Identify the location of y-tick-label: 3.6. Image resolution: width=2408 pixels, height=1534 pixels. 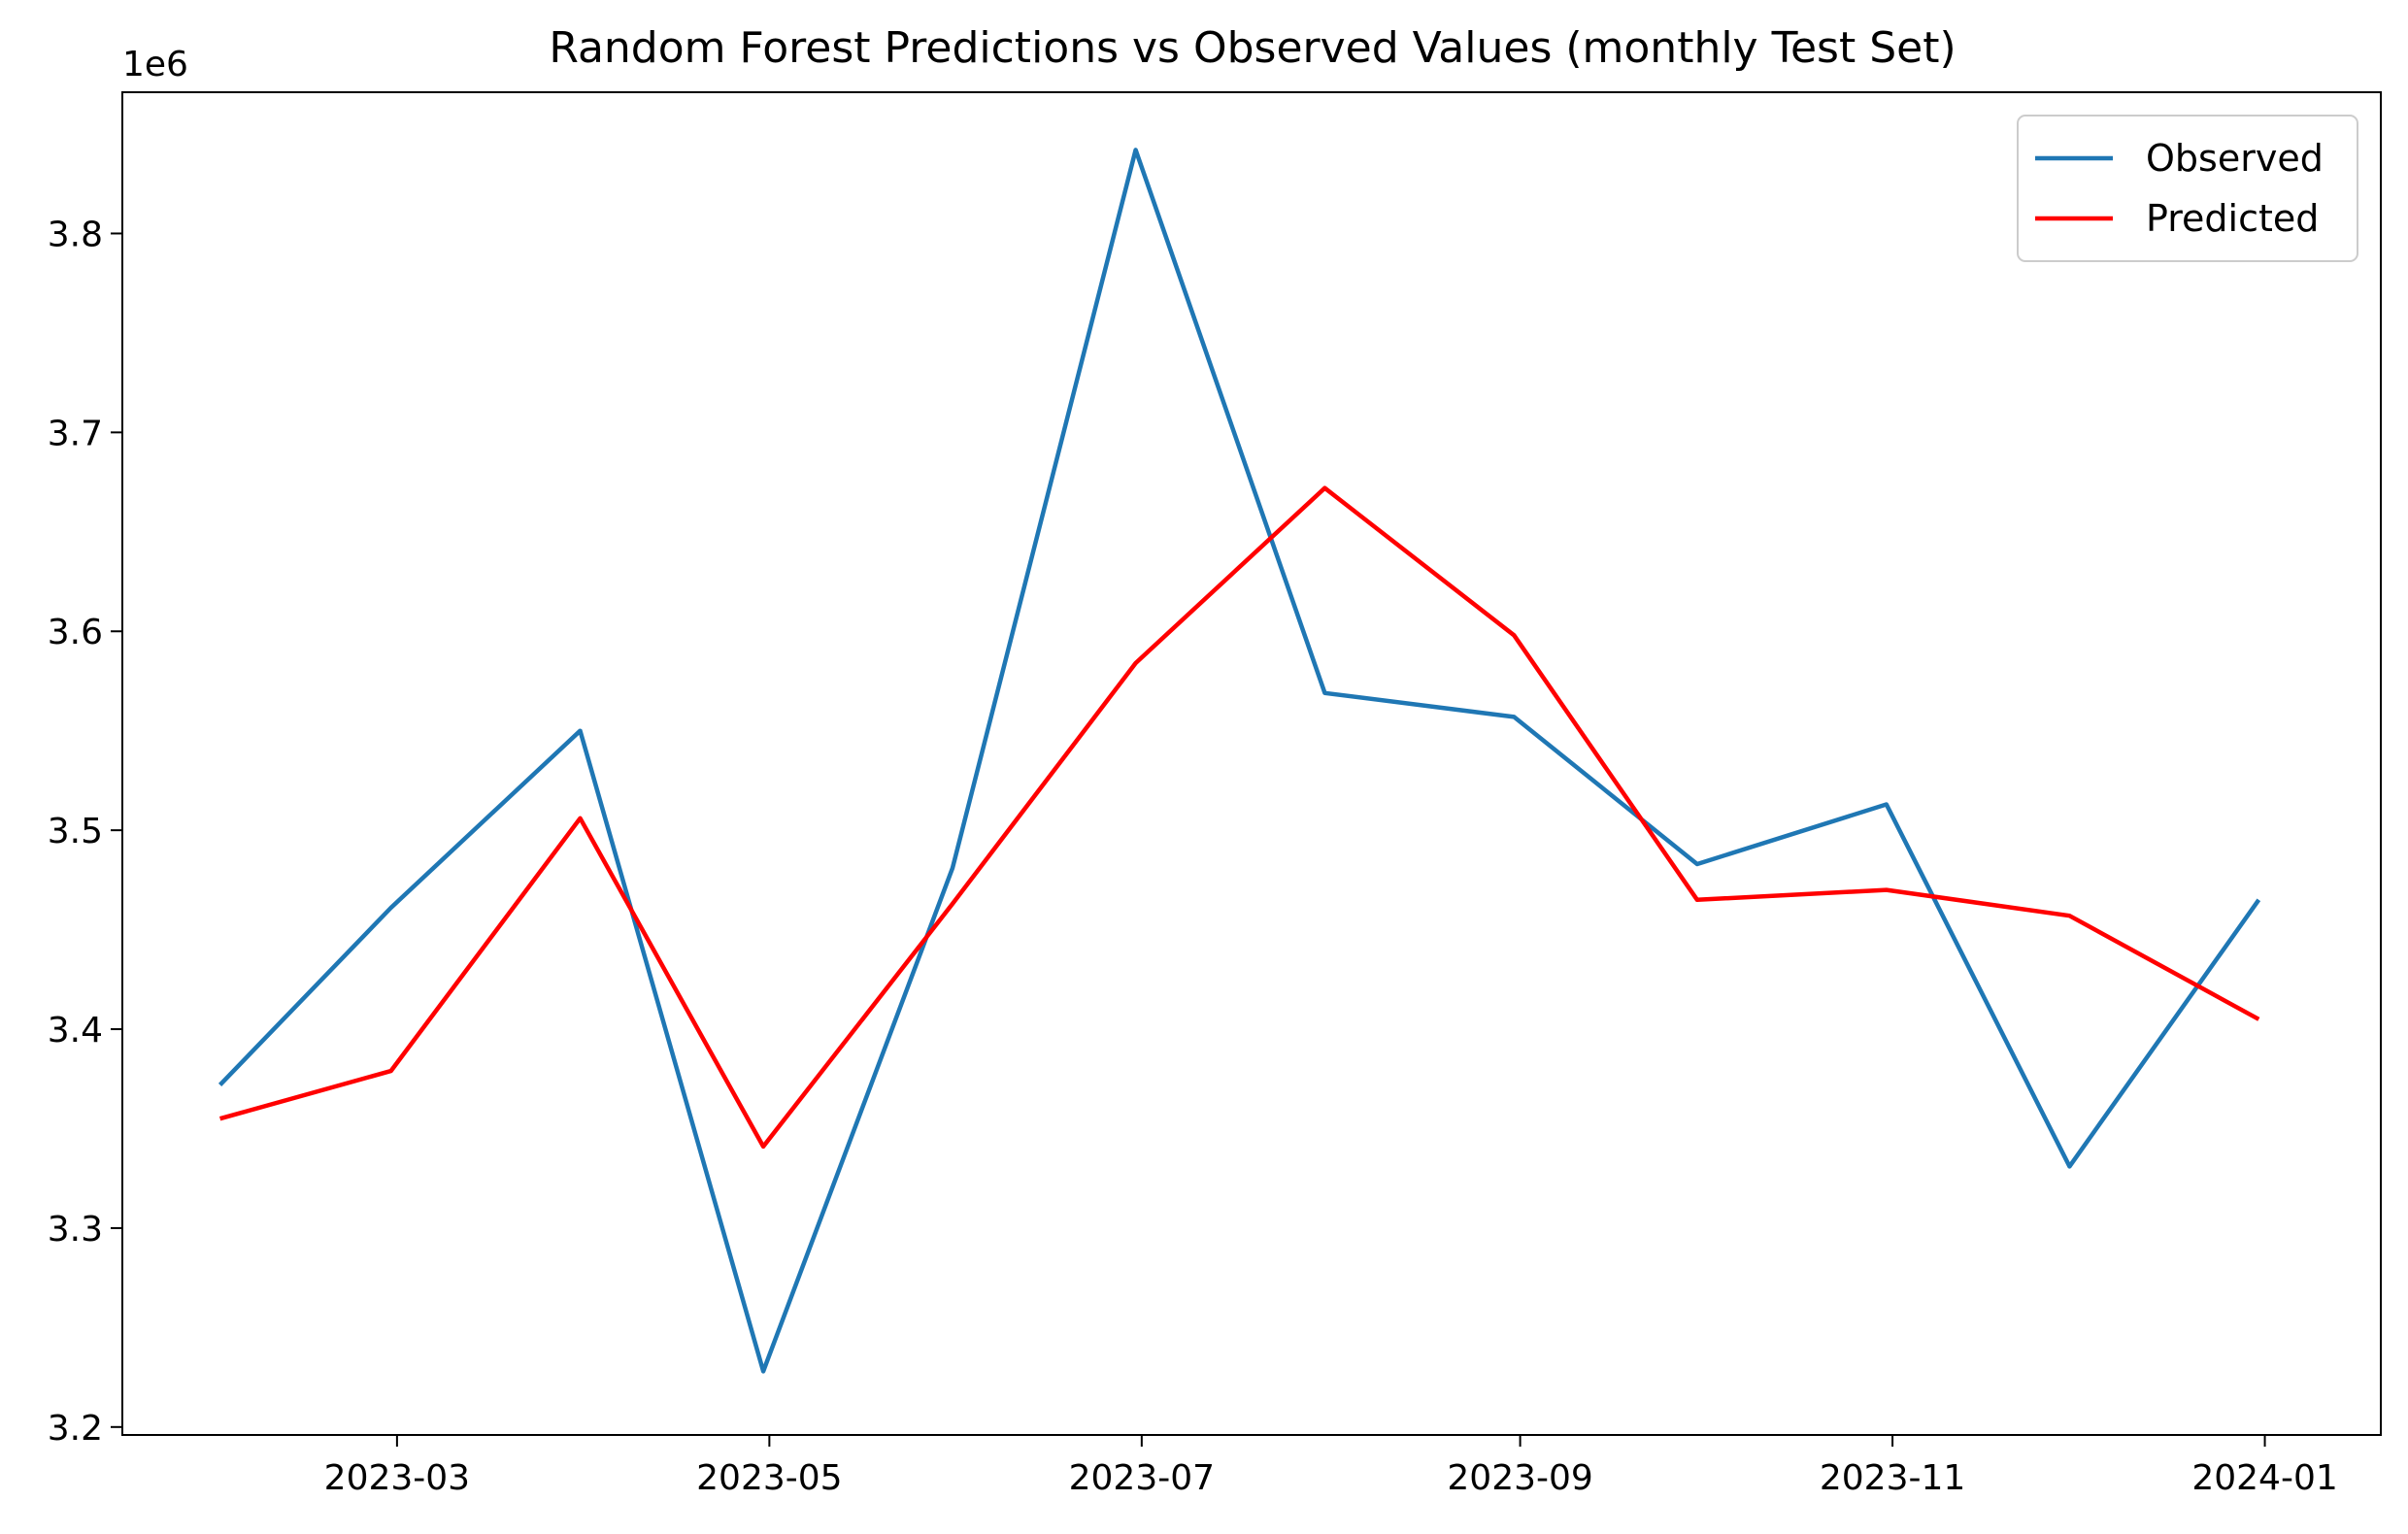
(76, 632).